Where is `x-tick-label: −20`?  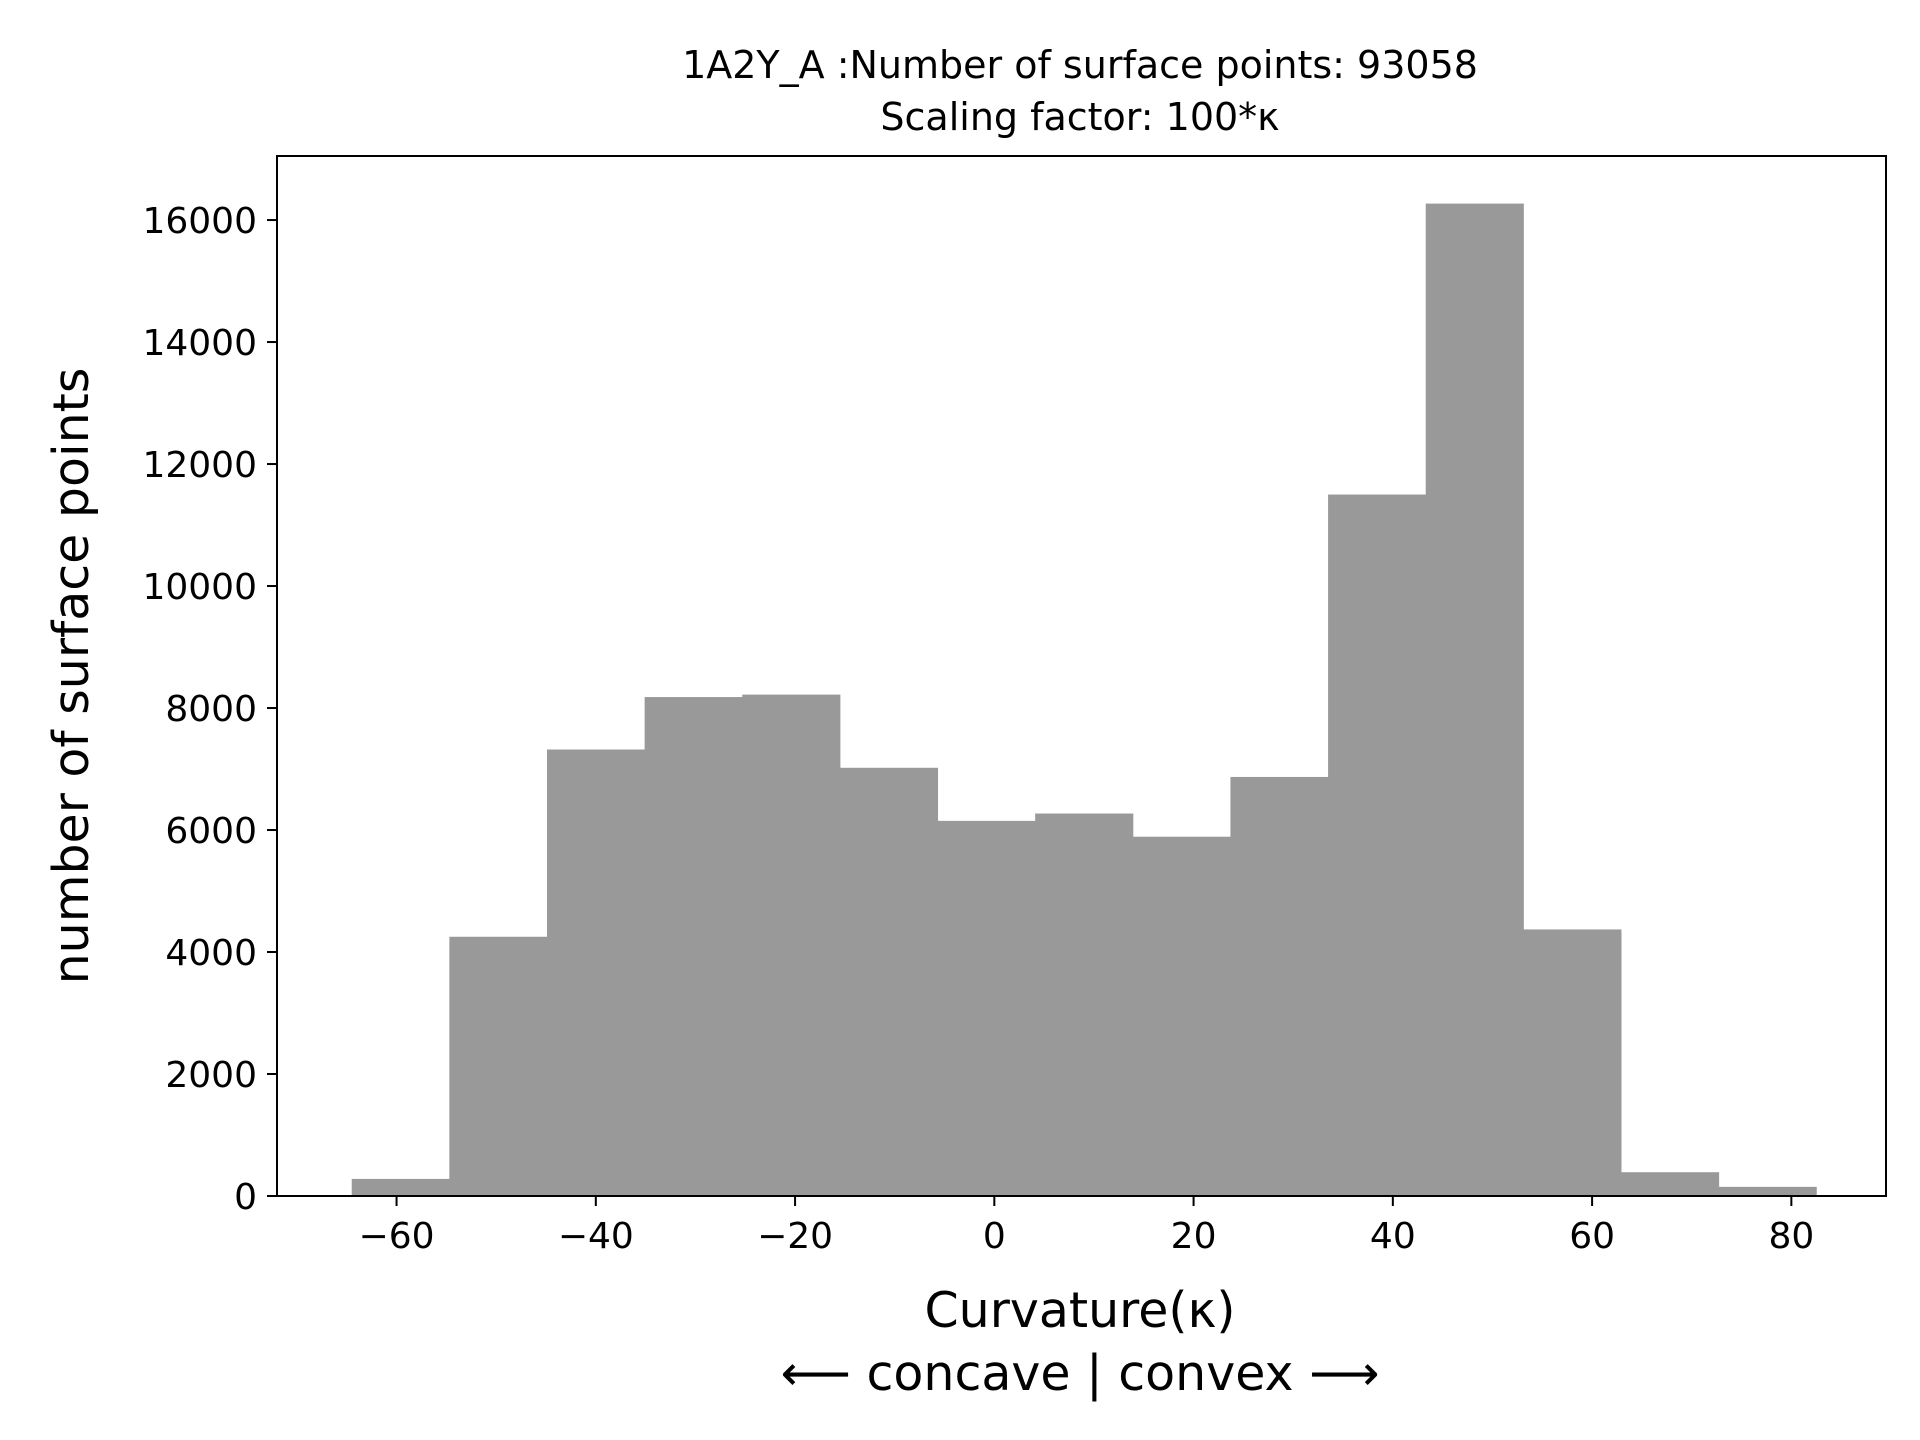
x-tick-label: −20 is located at coordinates (795, 1236).